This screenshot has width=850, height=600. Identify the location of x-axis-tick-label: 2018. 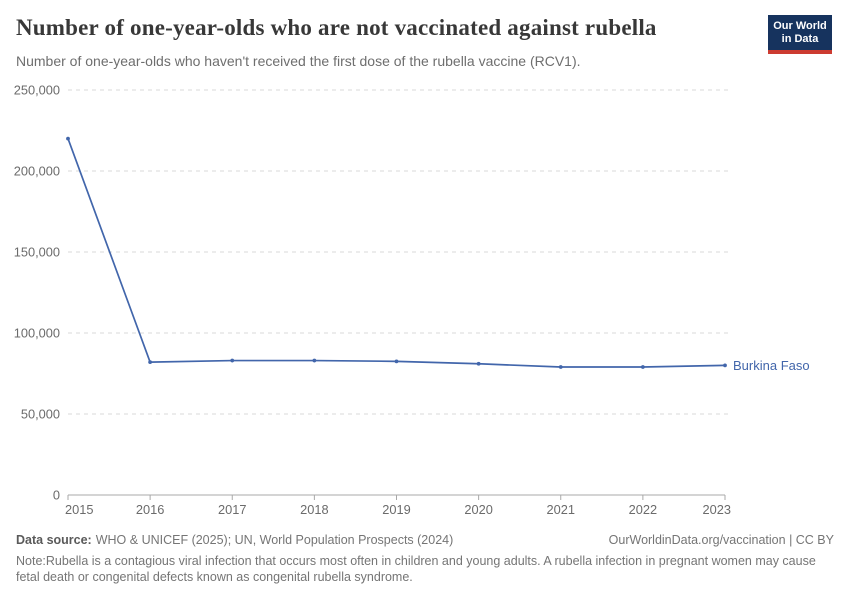
(314, 509).